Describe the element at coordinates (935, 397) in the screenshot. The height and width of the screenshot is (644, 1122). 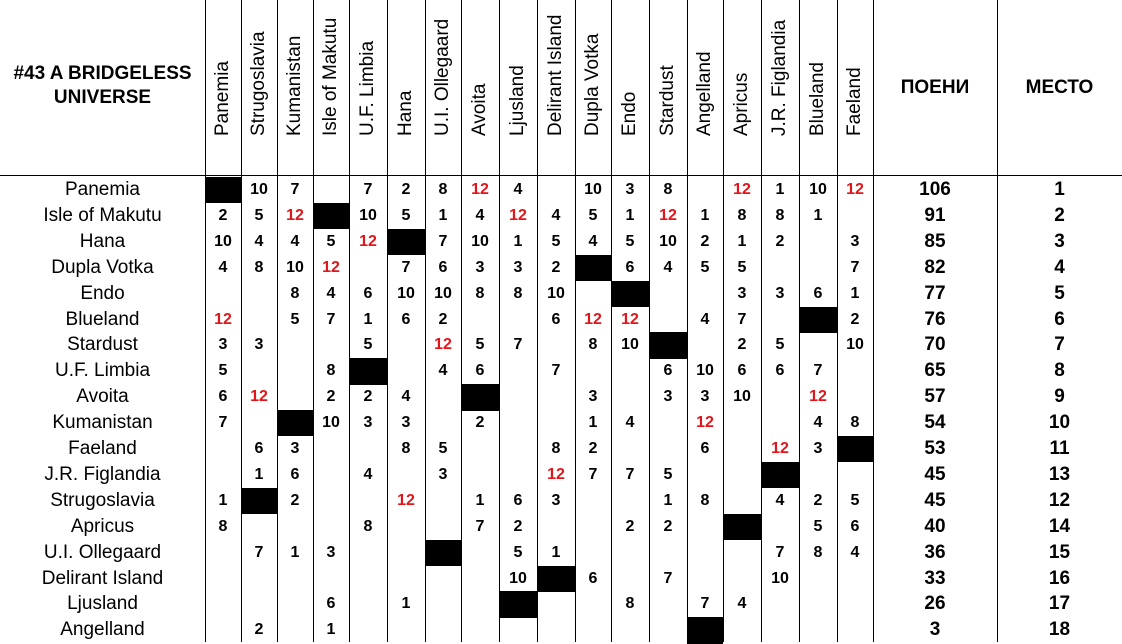
I see `total-points: 57` at that location.